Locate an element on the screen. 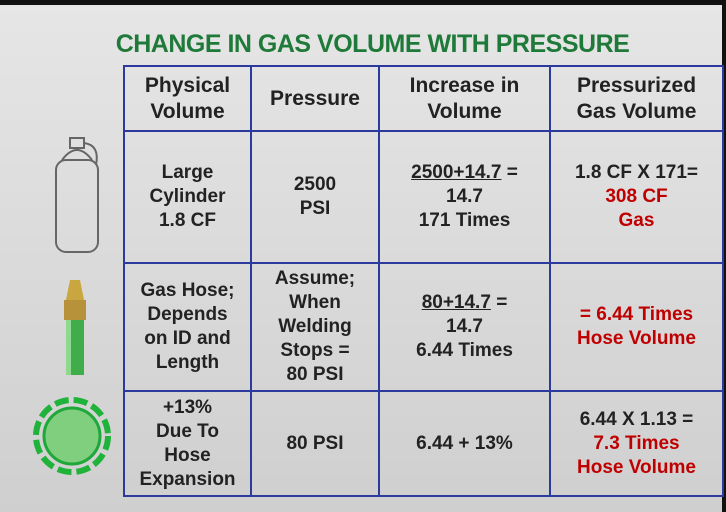 Image resolution: width=726 pixels, height=512 pixels. cell-text: Hose Volume is located at coordinates (636, 467).